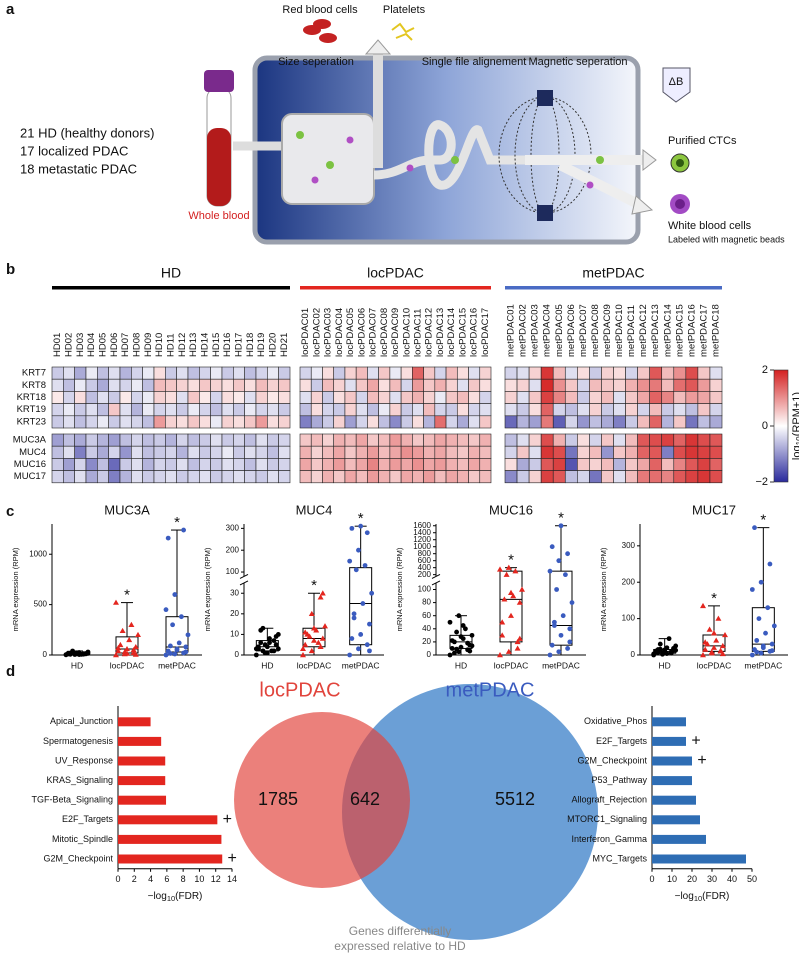 The height and width of the screenshot is (953, 799). I want to click on sample-label: metPDAC04, so click(547, 330).